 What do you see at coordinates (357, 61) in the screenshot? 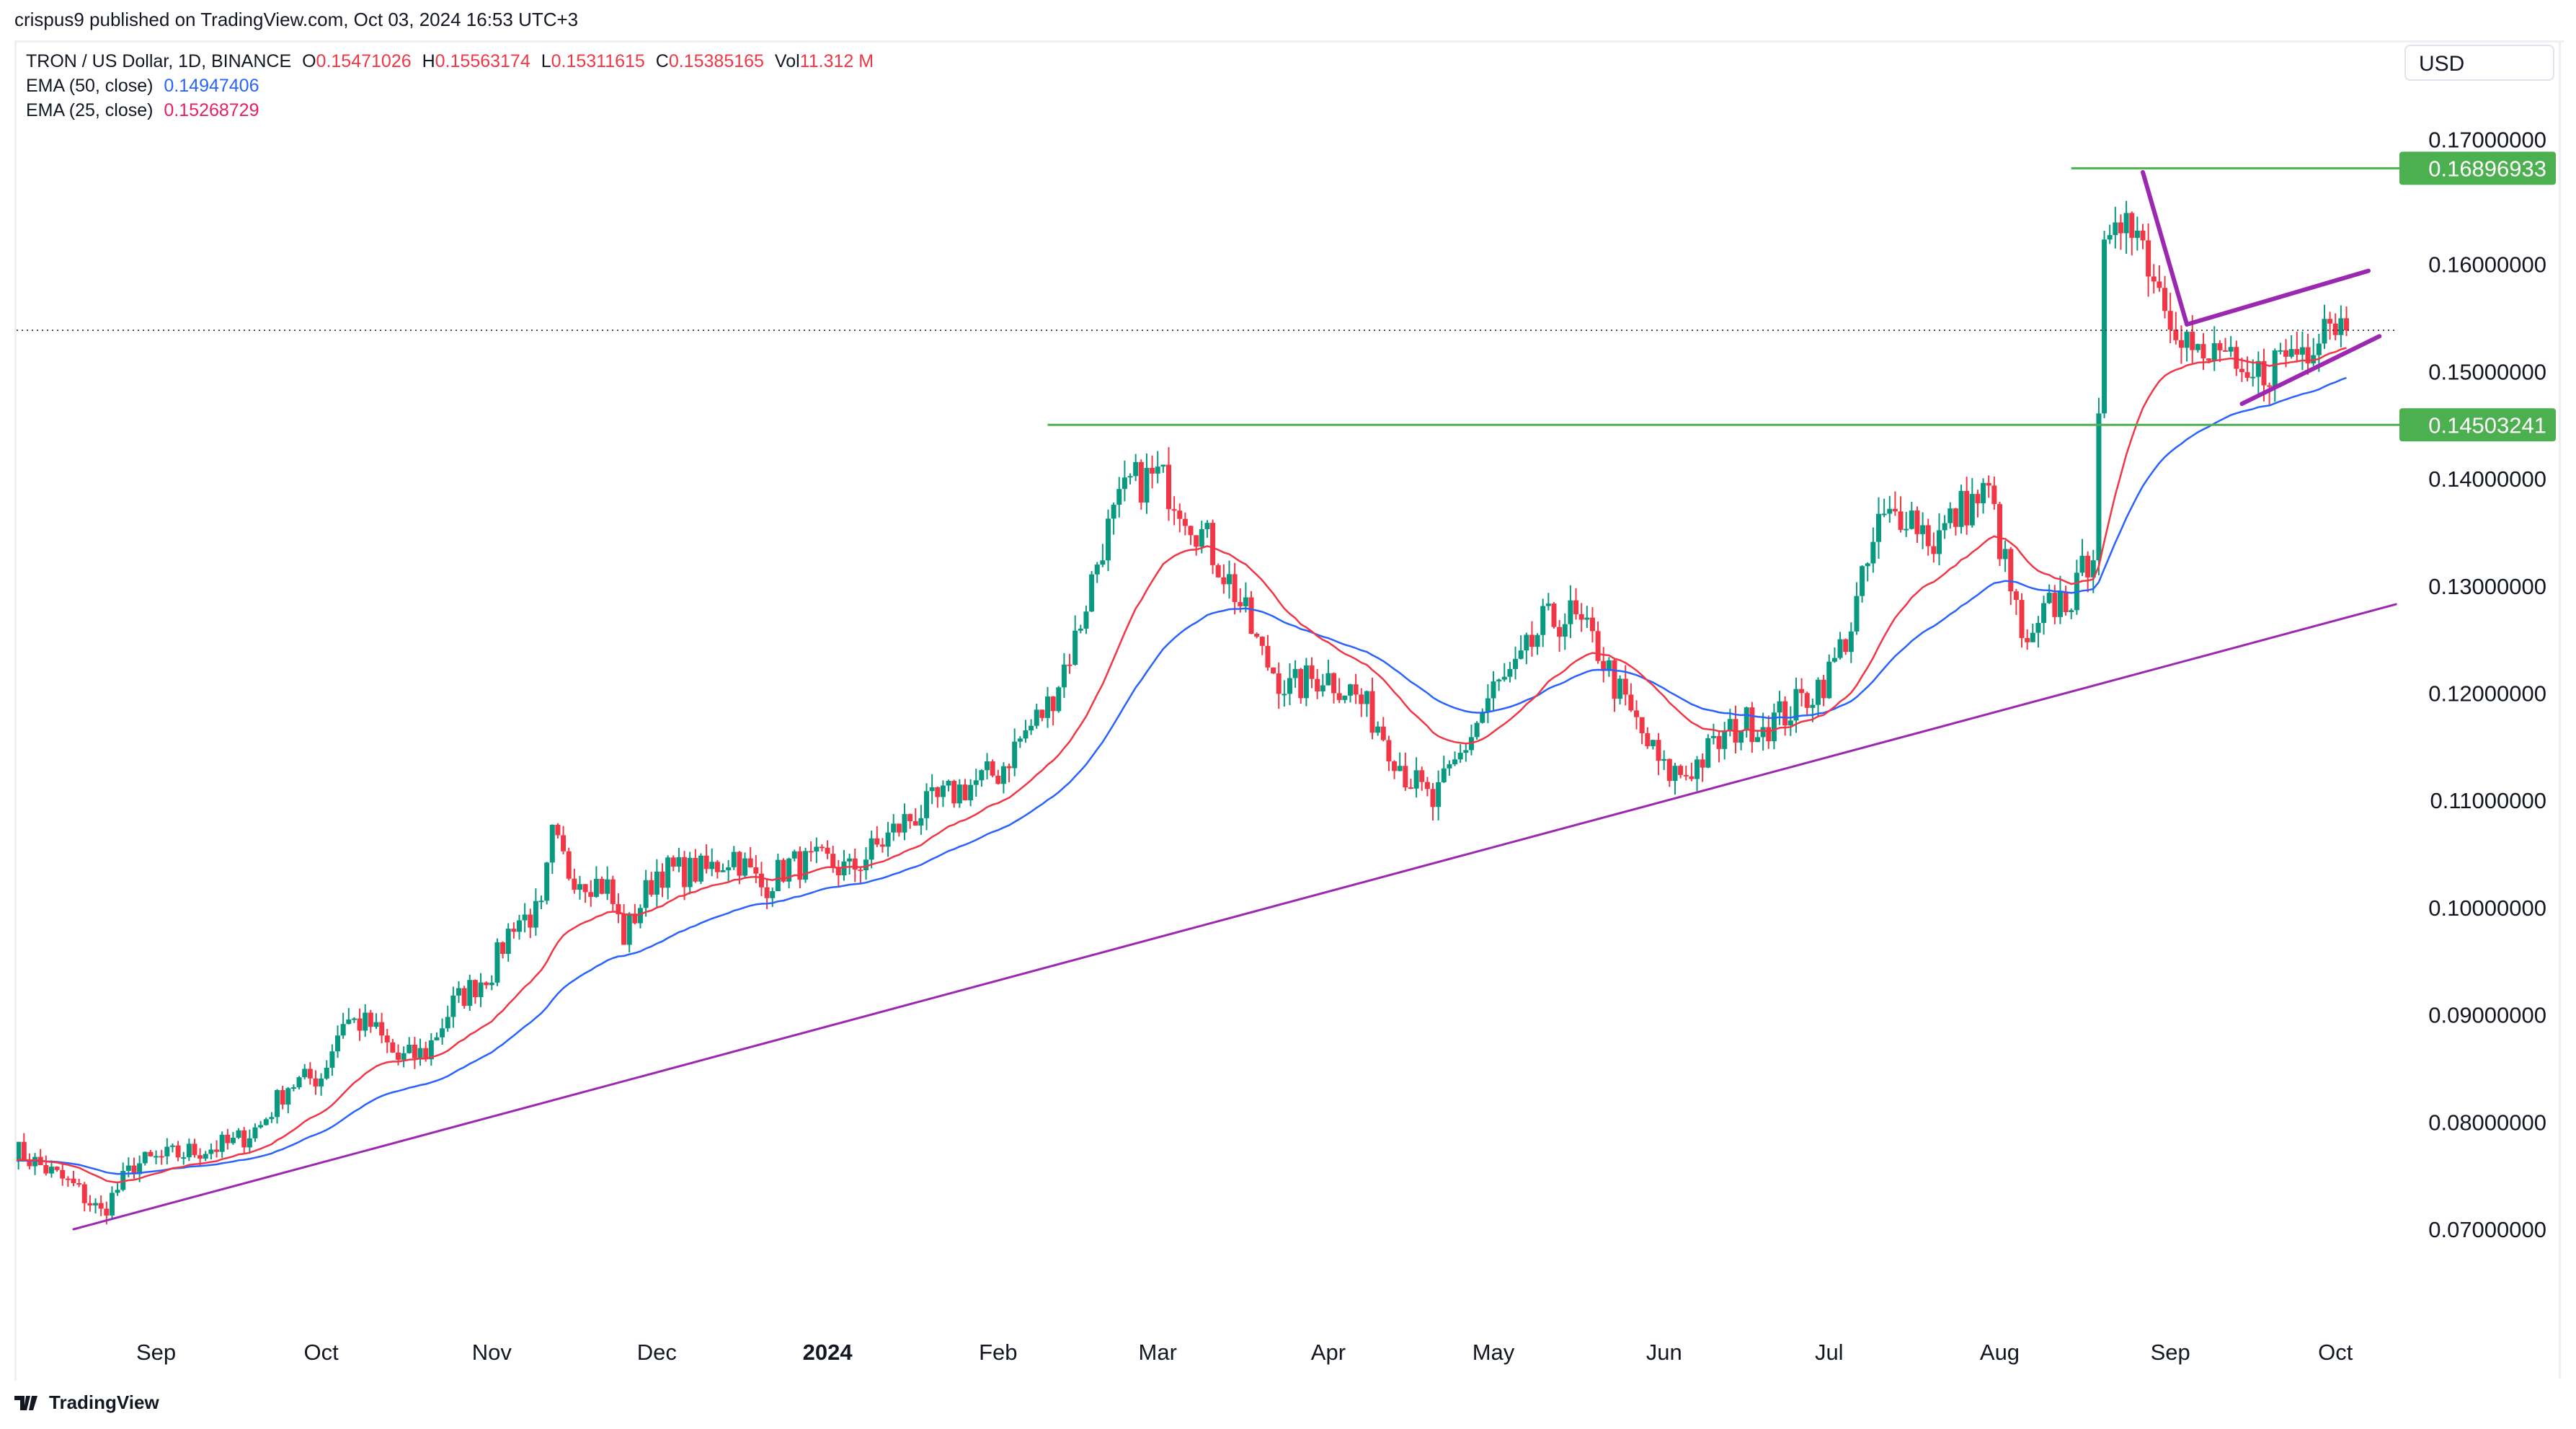
I see `open-value: O0.15471026` at bounding box center [357, 61].